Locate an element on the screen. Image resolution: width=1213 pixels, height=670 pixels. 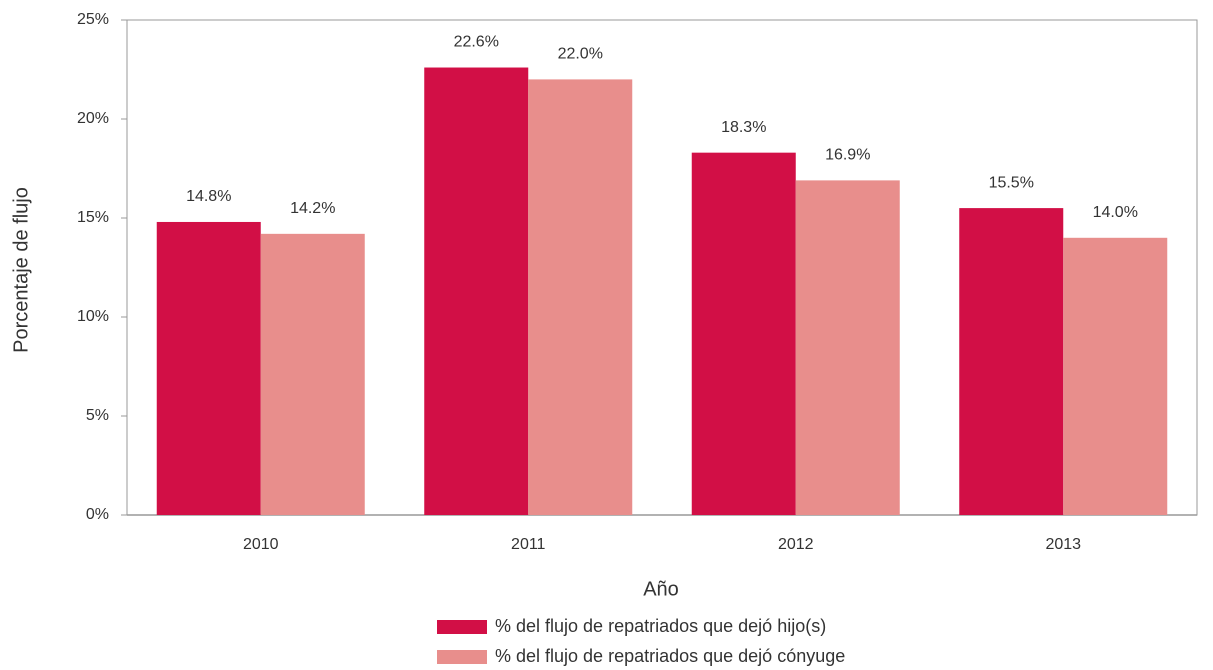
y-tick-label: 20% is located at coordinates (93, 118).